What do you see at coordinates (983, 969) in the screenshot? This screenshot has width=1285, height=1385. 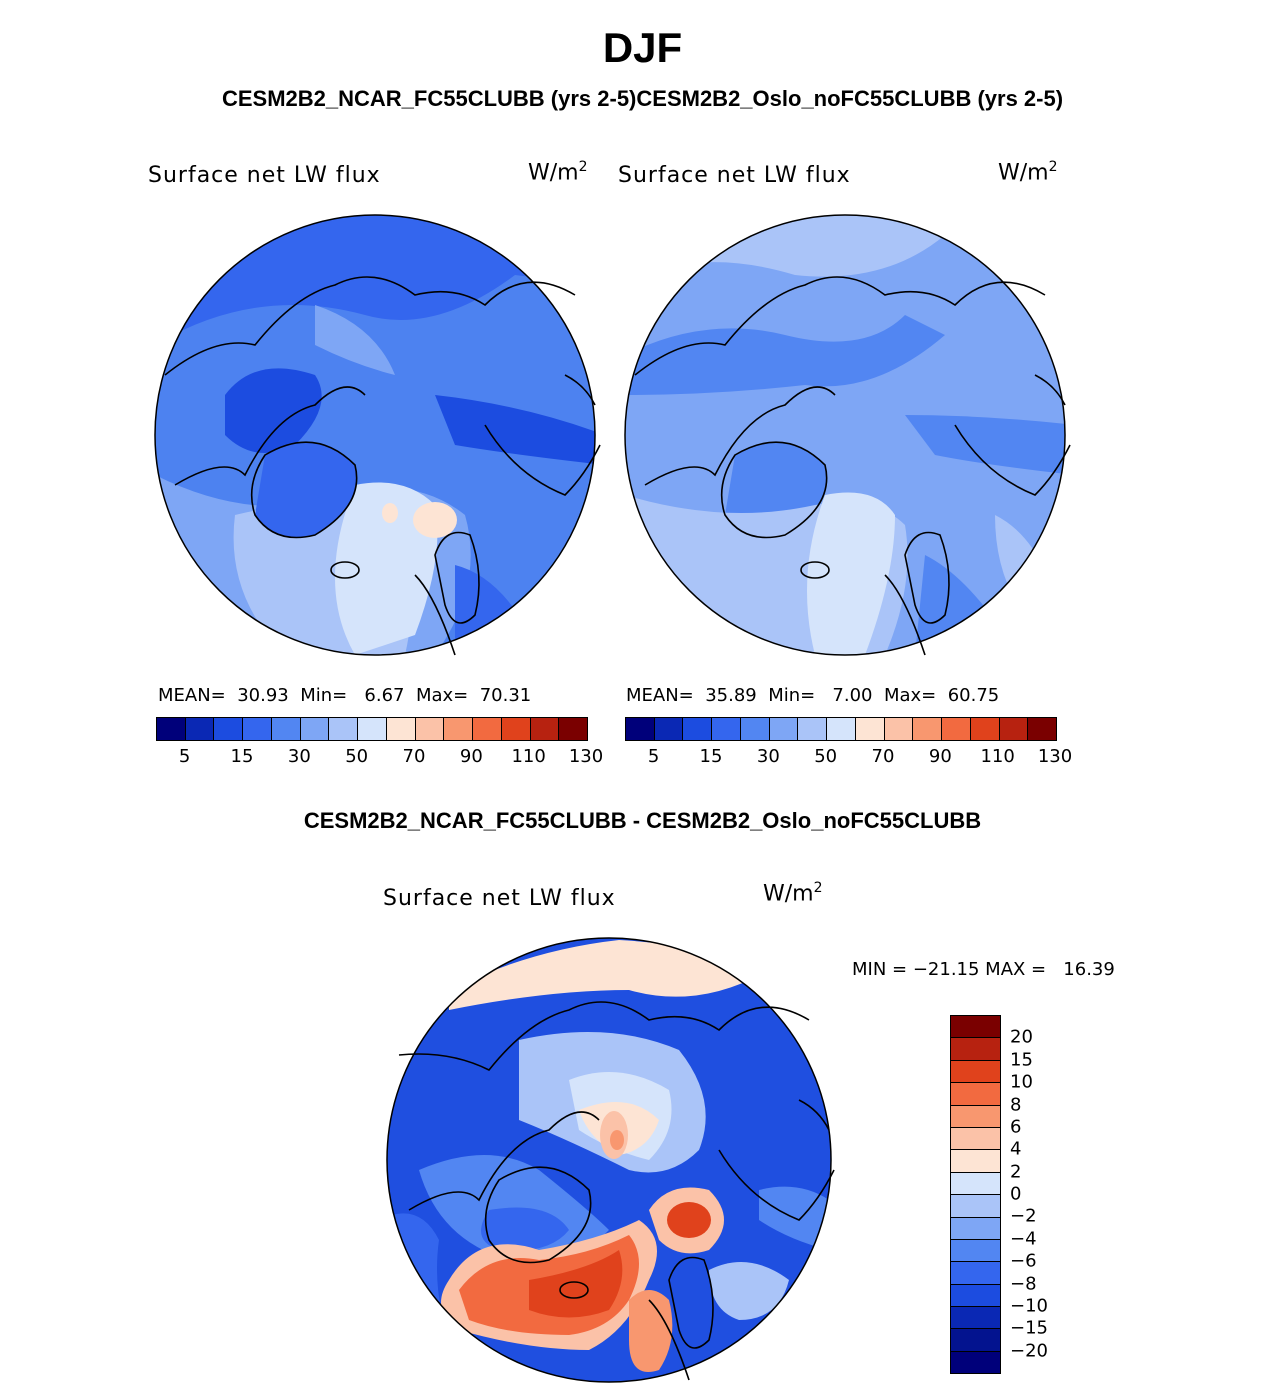 I see `panel-diff-minmax: MIN = −21.15 MAX = 16.39` at bounding box center [983, 969].